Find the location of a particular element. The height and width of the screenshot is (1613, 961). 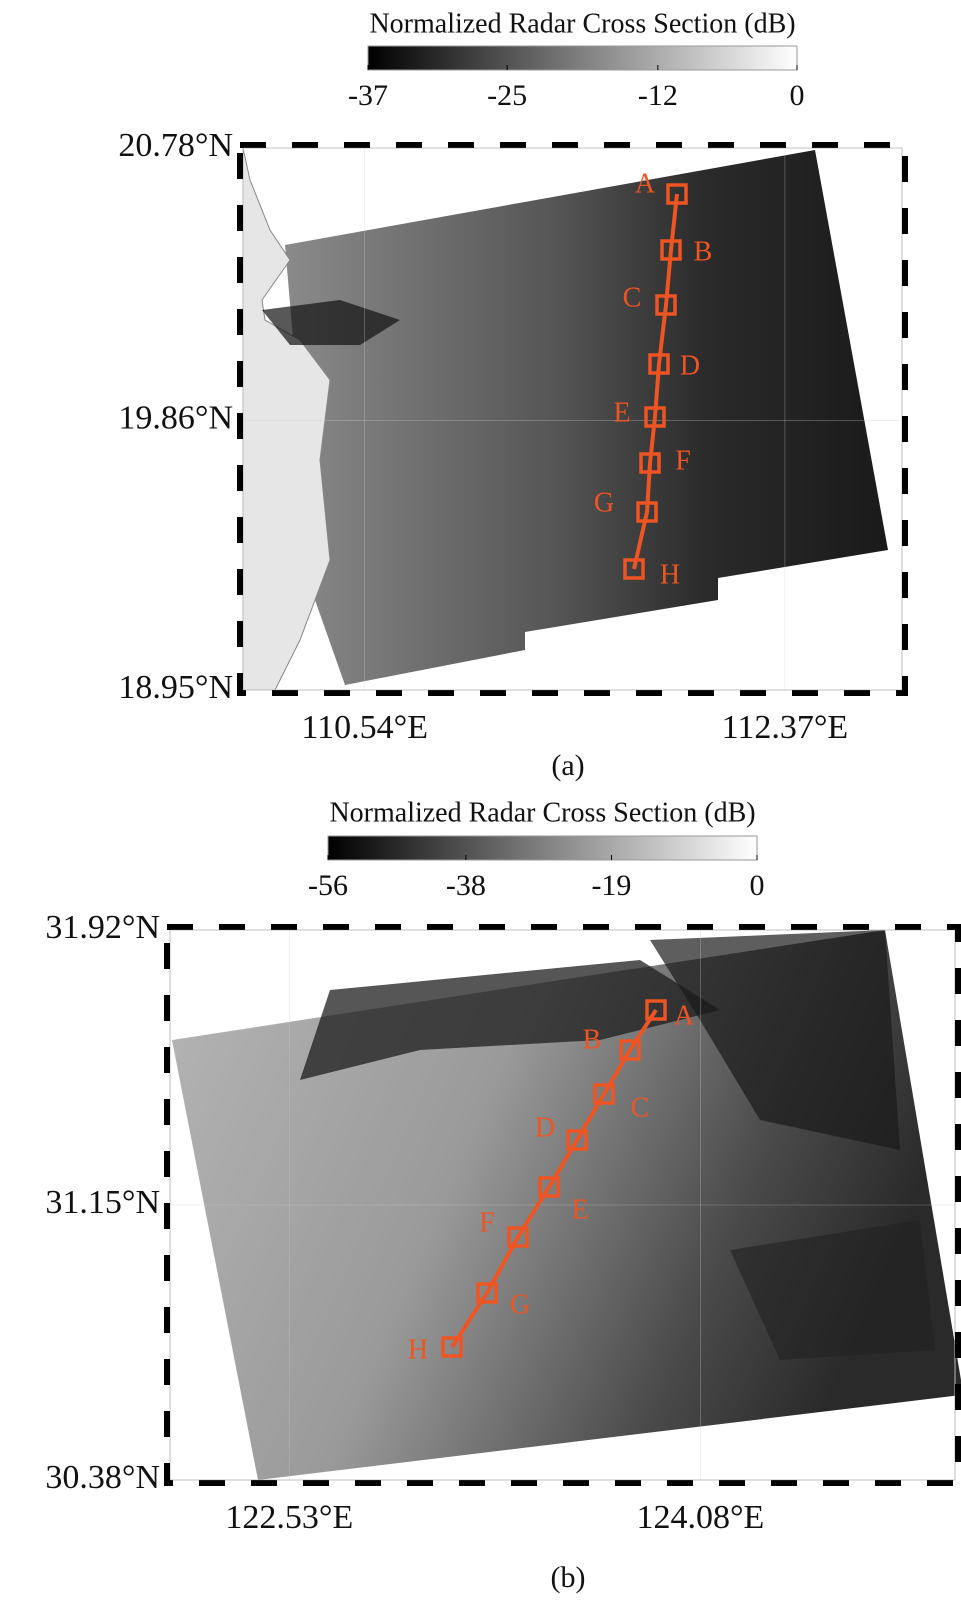

lat-label: 18.95°N is located at coordinates (175, 687).